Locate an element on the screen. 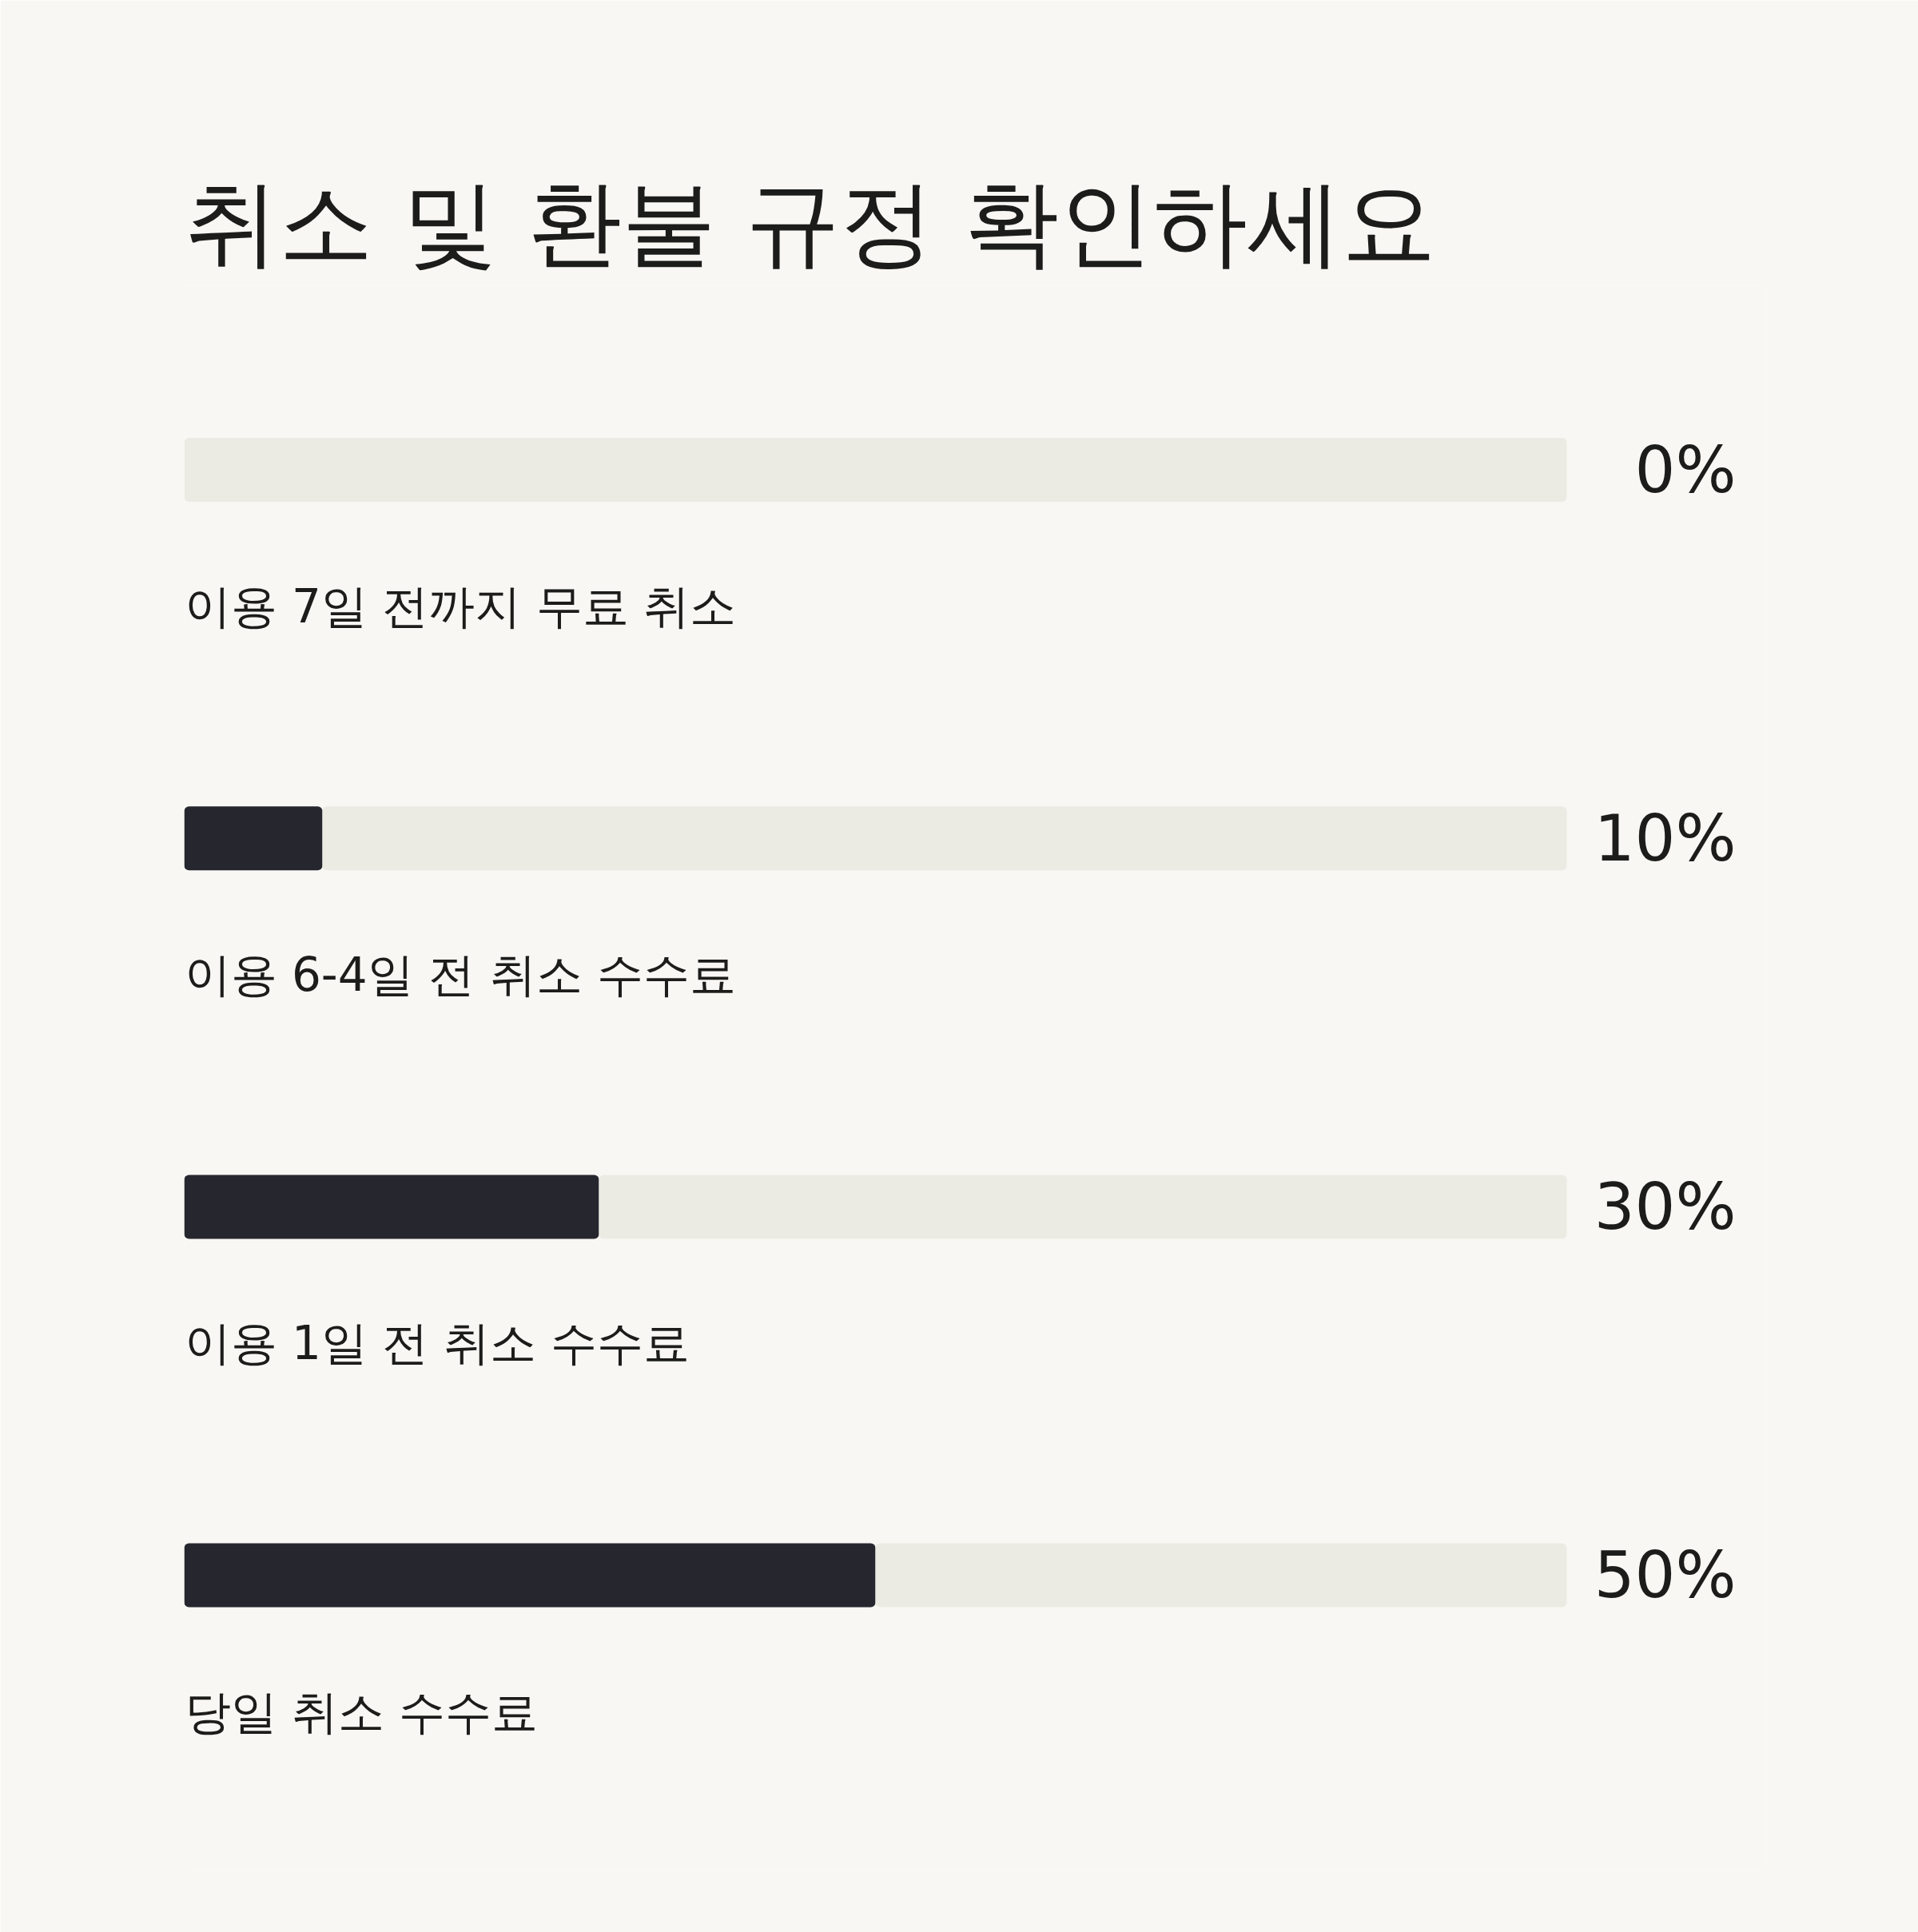 This screenshot has height=1932, width=1918. y-tick-label: 이용 7일 전까지 무료 취소 is located at coordinates (461, 606).